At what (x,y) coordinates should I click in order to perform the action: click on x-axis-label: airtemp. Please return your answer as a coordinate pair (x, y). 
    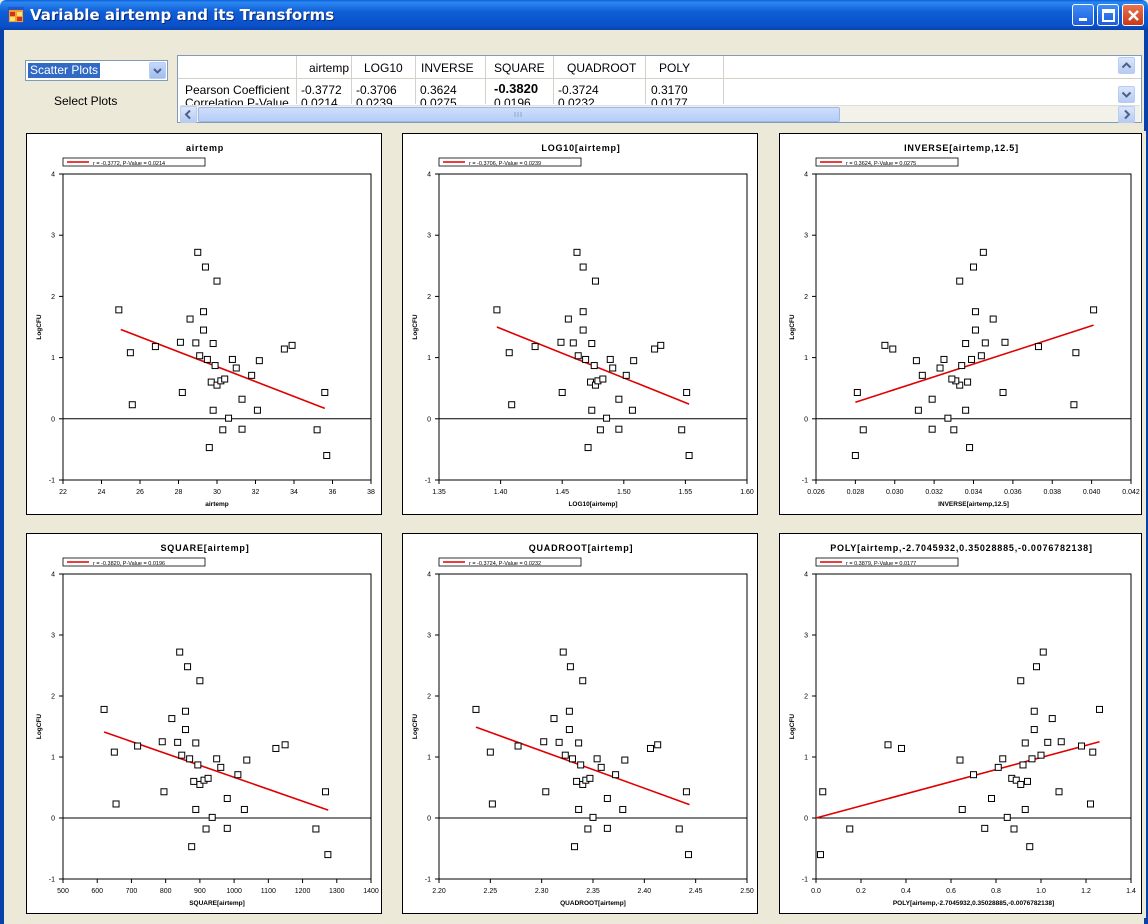
    Looking at the image, I should click on (217, 504).